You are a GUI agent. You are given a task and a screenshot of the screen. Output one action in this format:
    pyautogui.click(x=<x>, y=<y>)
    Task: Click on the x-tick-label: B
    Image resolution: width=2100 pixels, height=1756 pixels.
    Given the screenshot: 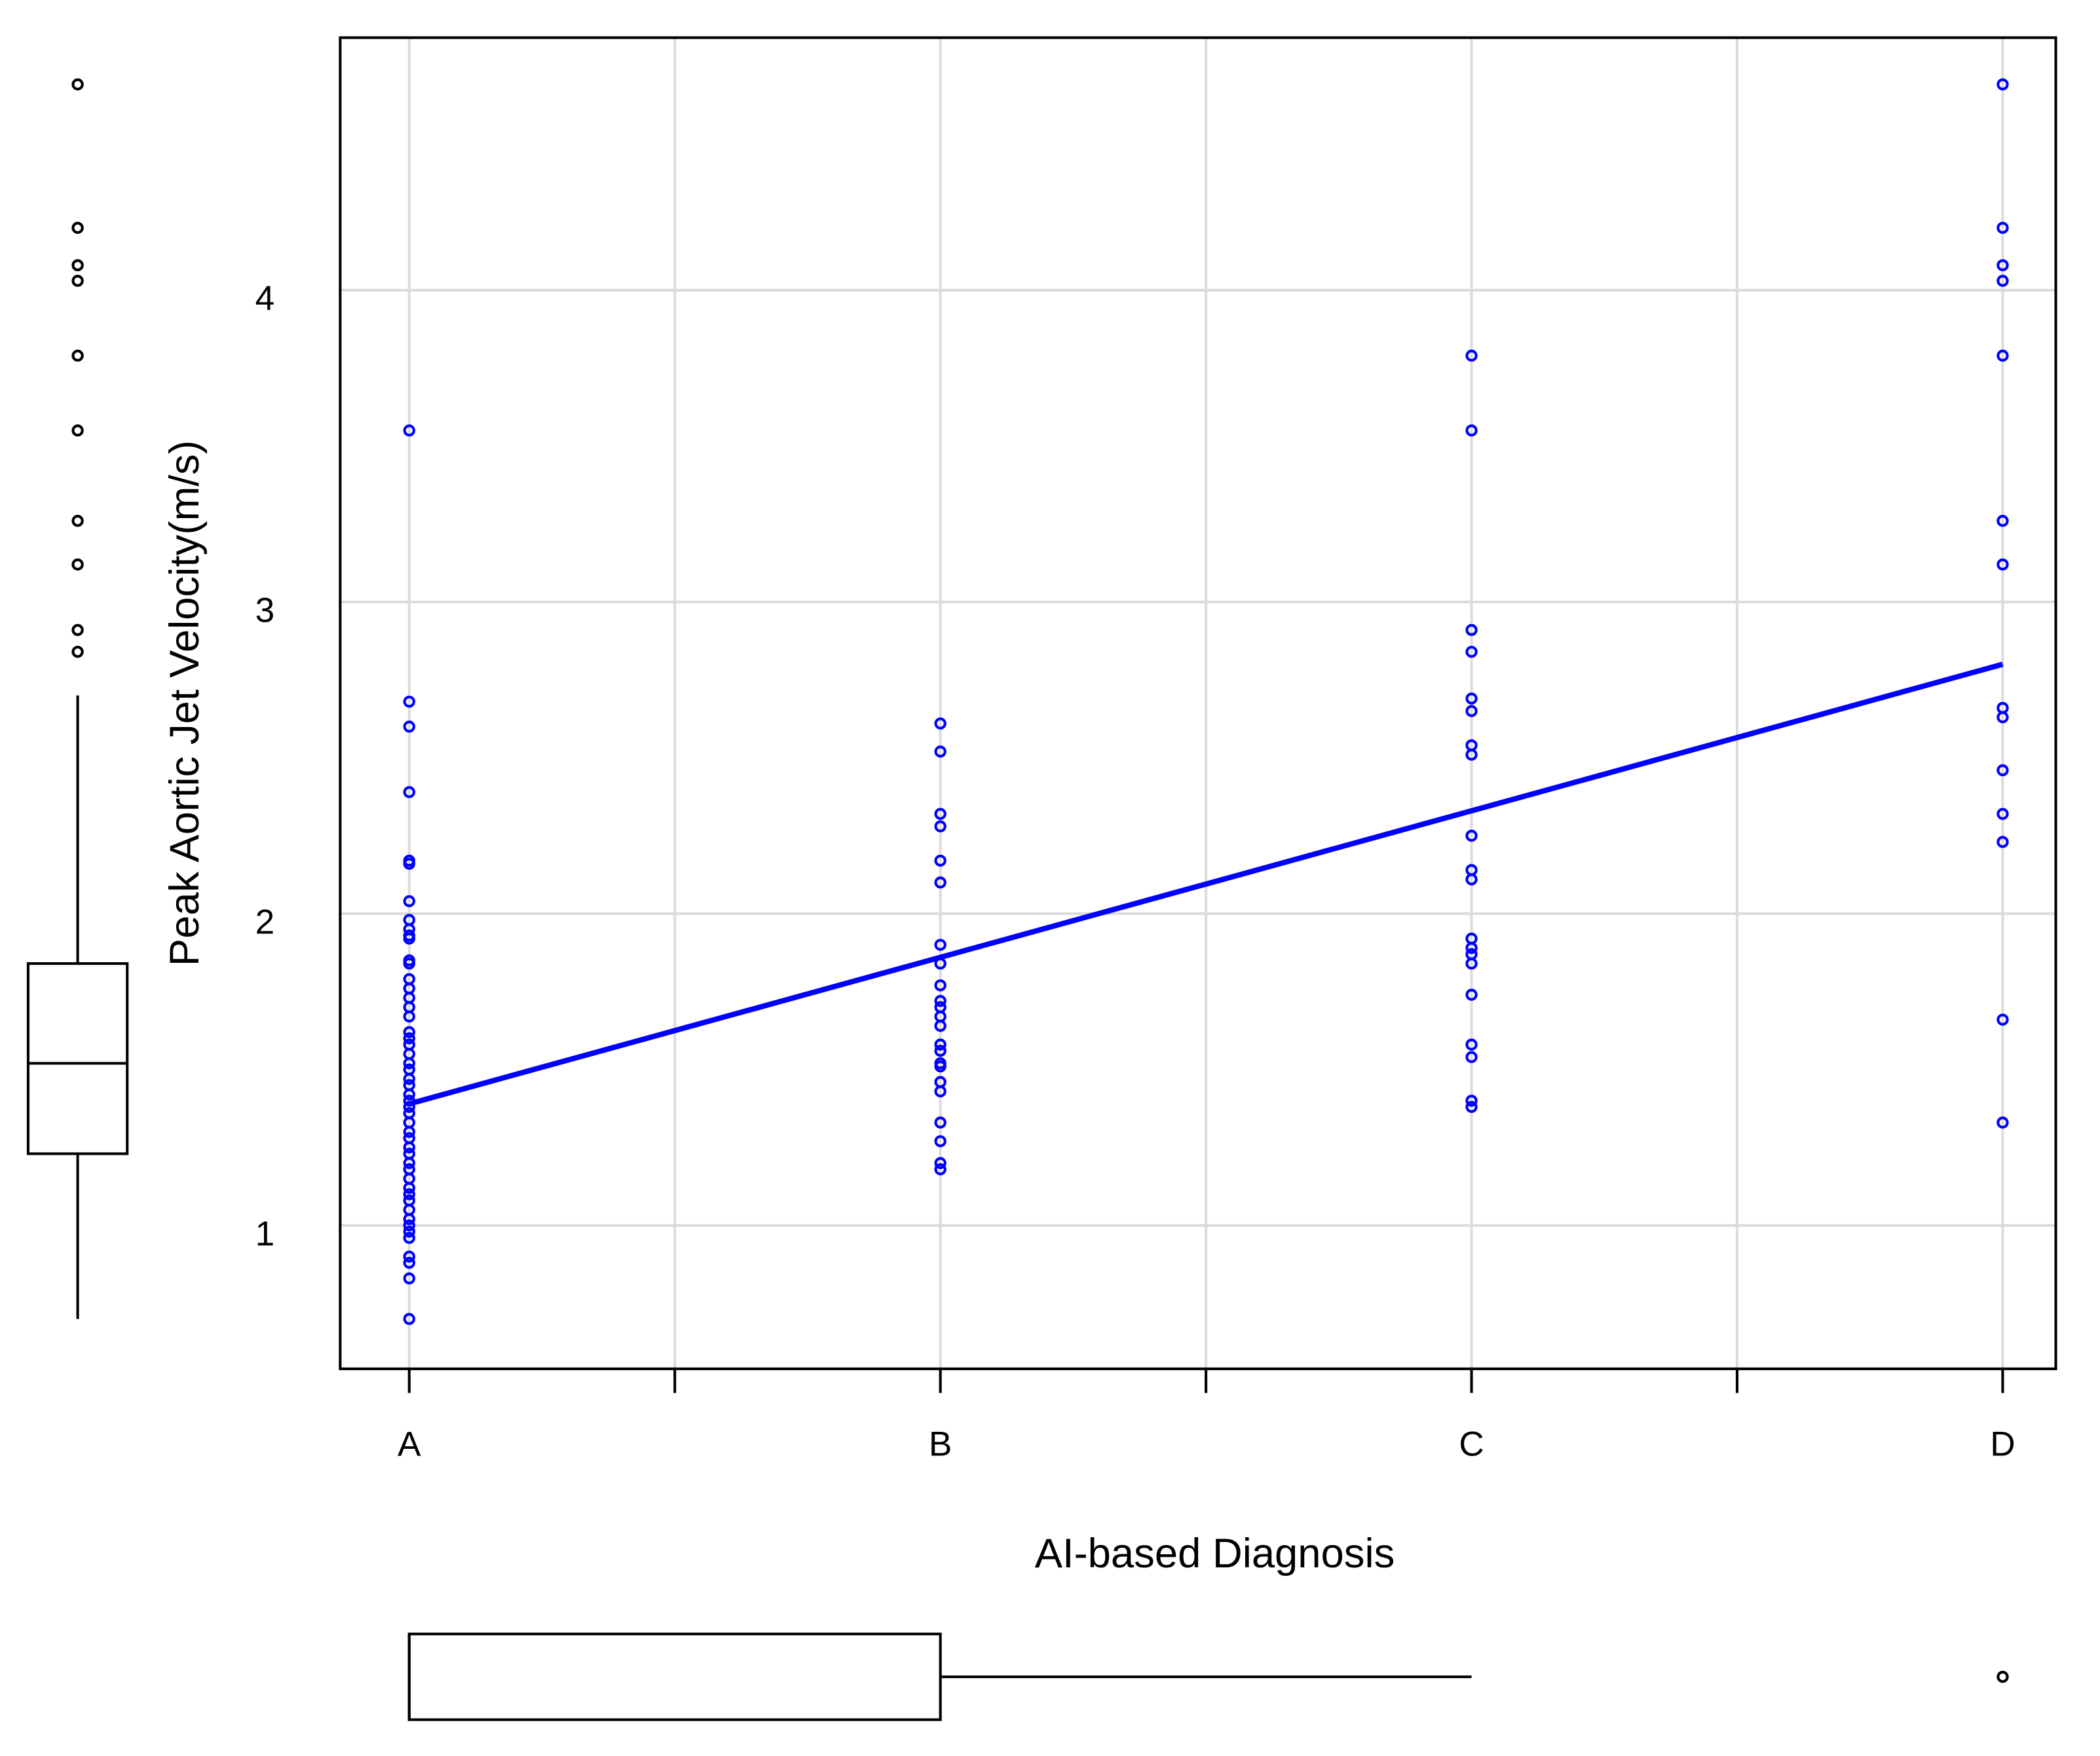 What is the action you would take?
    pyautogui.click(x=940, y=1444)
    